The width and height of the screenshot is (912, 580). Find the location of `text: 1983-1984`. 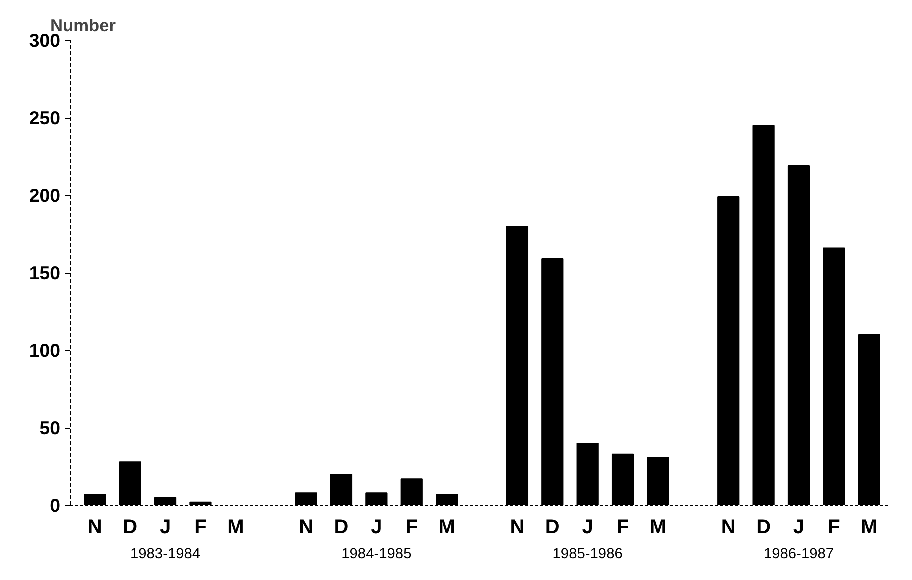

text: 1983-1984 is located at coordinates (165, 554).